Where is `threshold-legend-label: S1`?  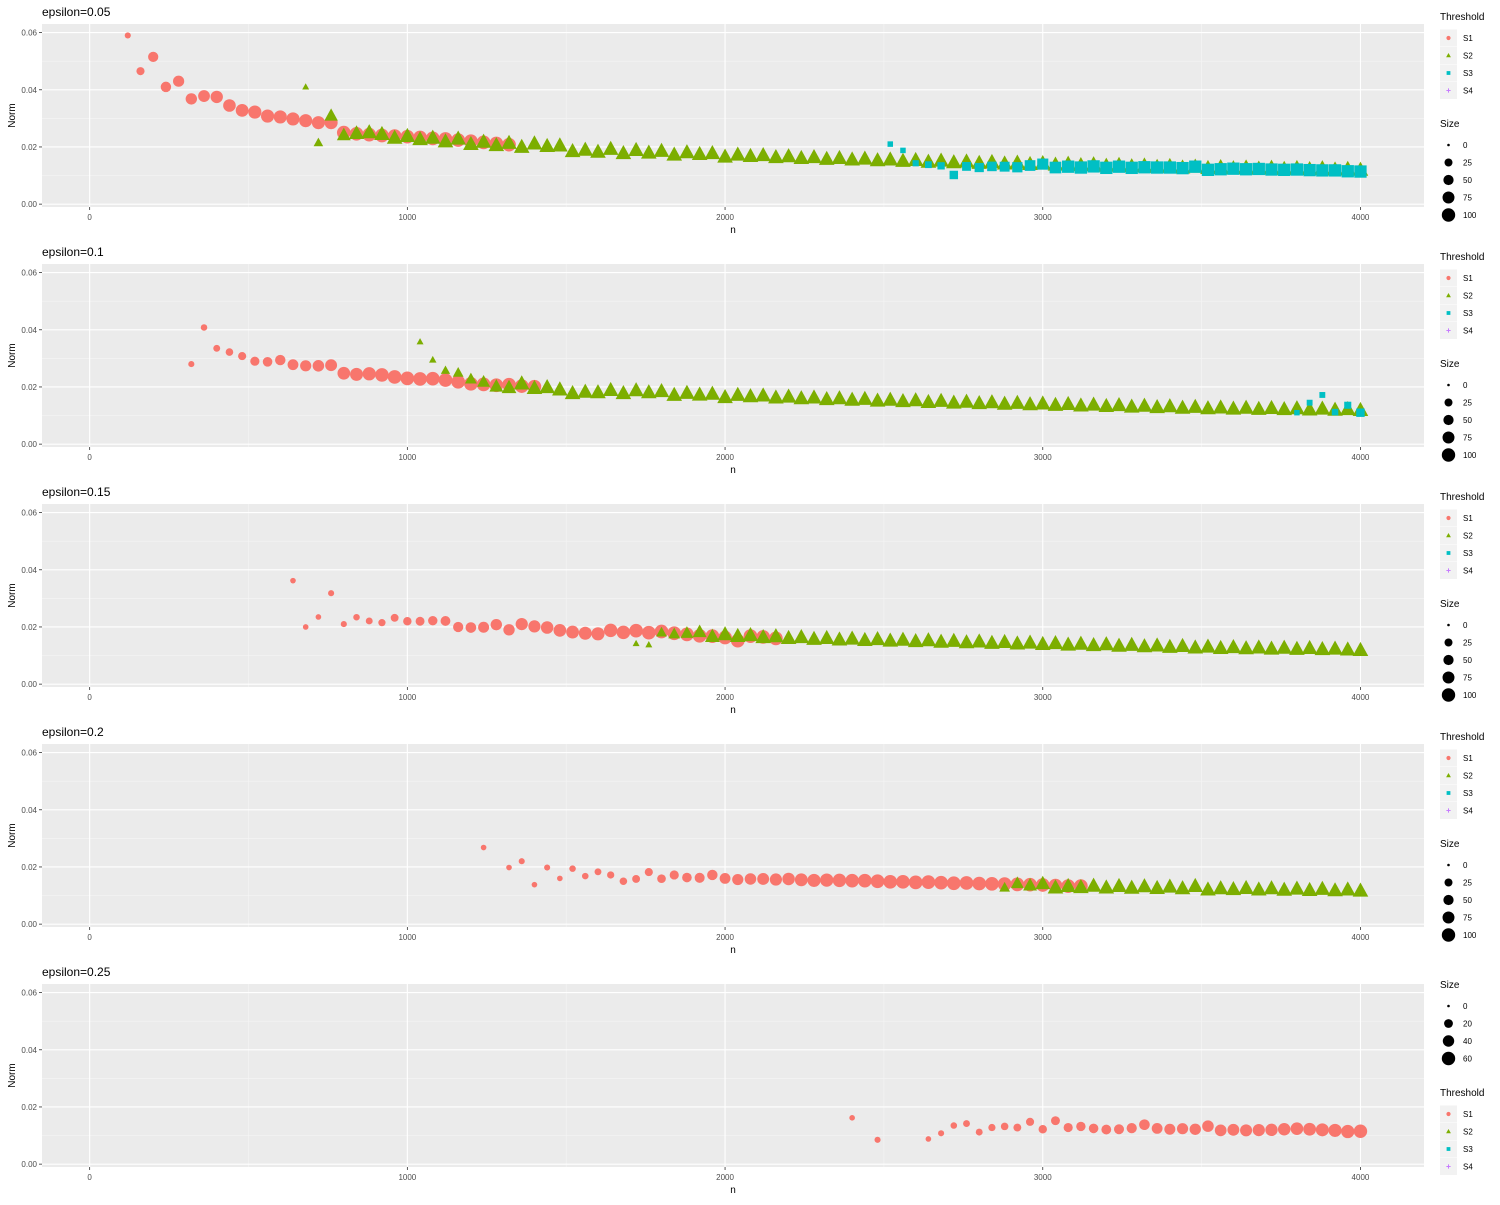
threshold-legend-label: S1 is located at coordinates (1468, 758).